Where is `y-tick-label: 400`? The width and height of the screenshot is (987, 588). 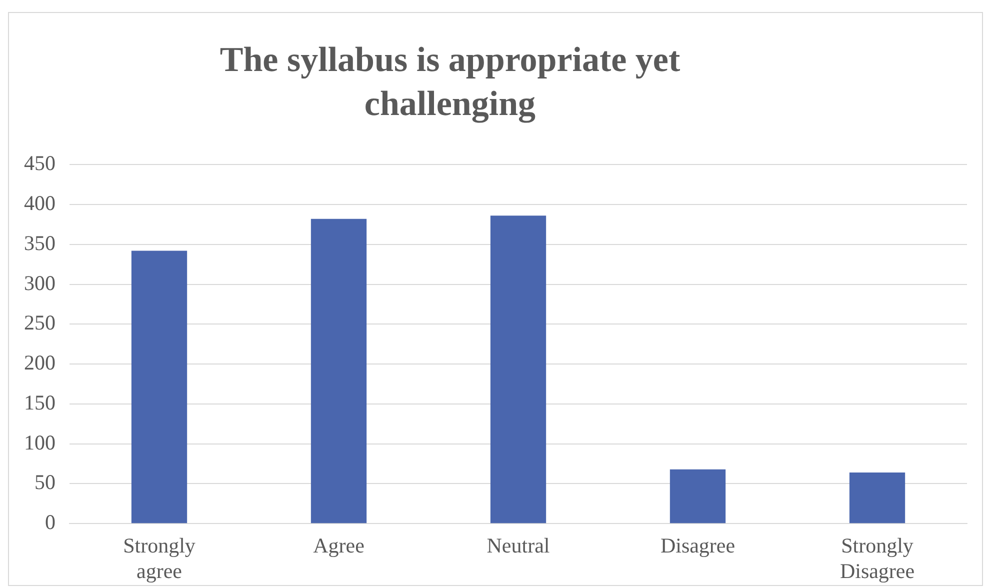
y-tick-label: 400 is located at coordinates (40, 203).